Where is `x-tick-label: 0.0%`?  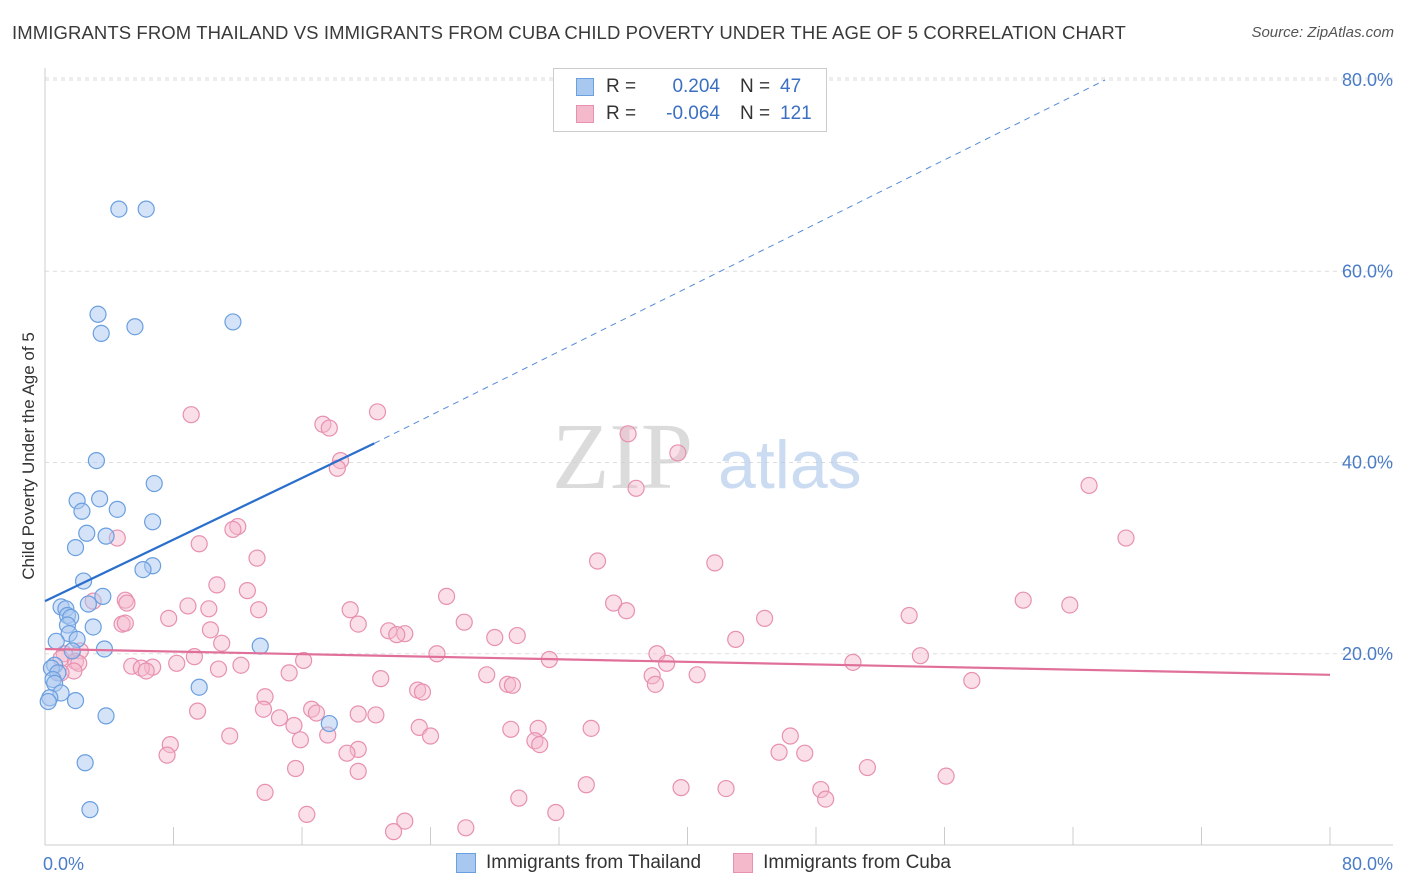 x-tick-label: 0.0% is located at coordinates (63, 864).